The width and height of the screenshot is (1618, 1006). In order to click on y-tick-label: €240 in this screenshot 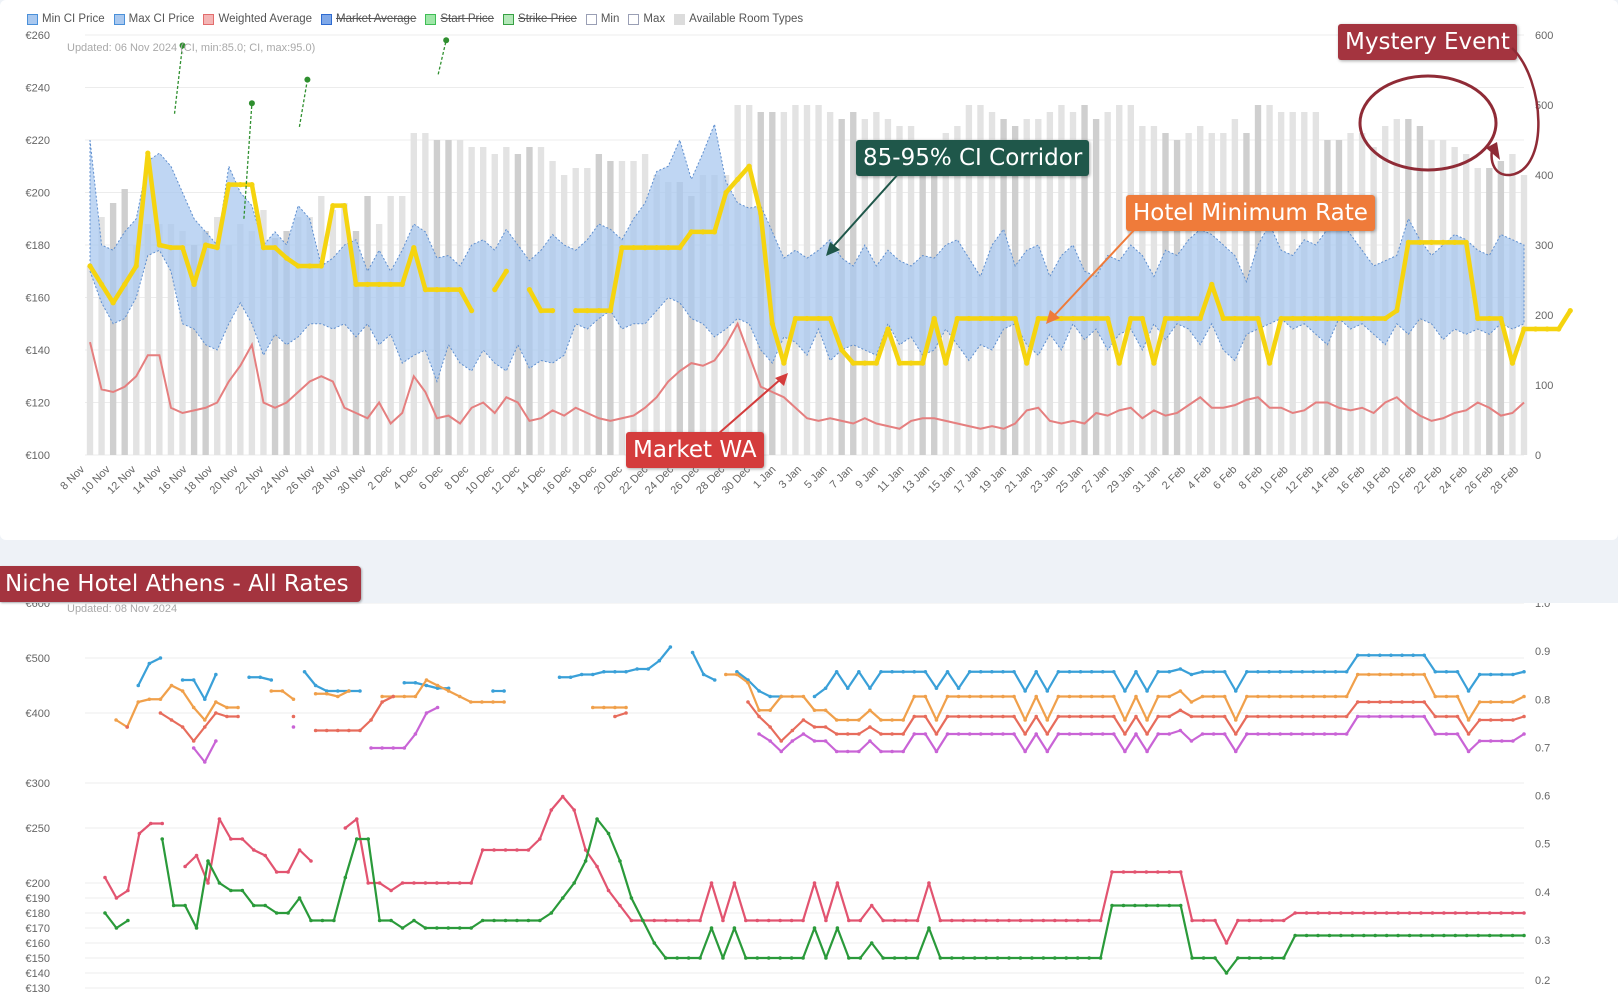, I will do `click(38, 89)`.